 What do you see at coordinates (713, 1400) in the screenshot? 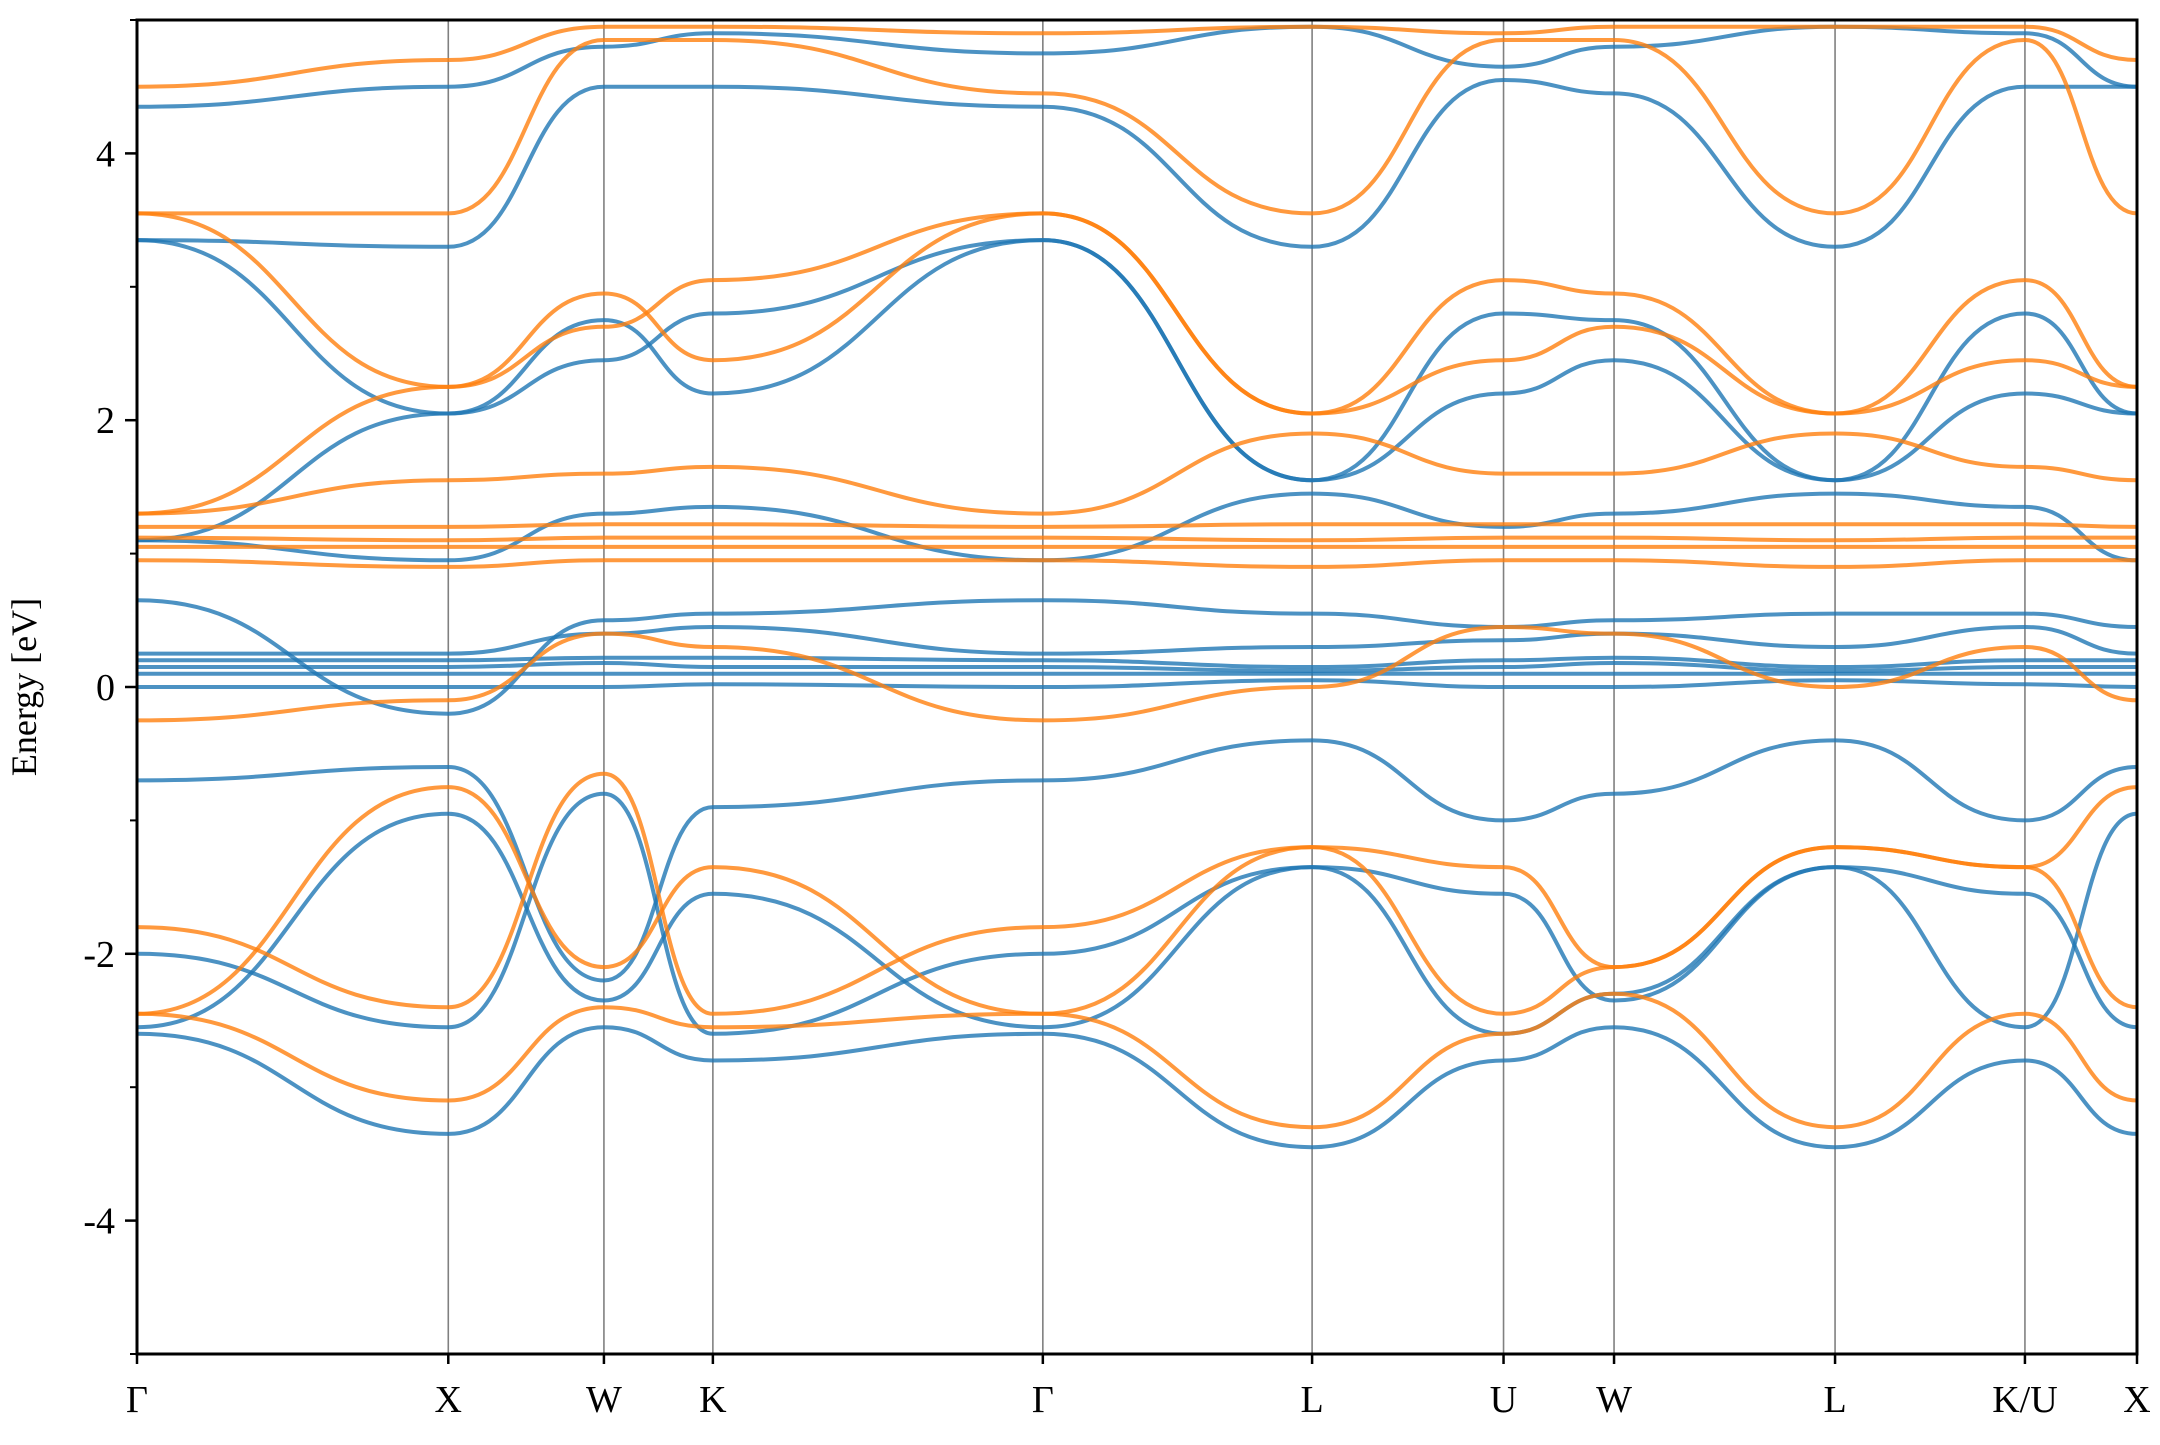
I see `x-tick-label: K` at bounding box center [713, 1400].